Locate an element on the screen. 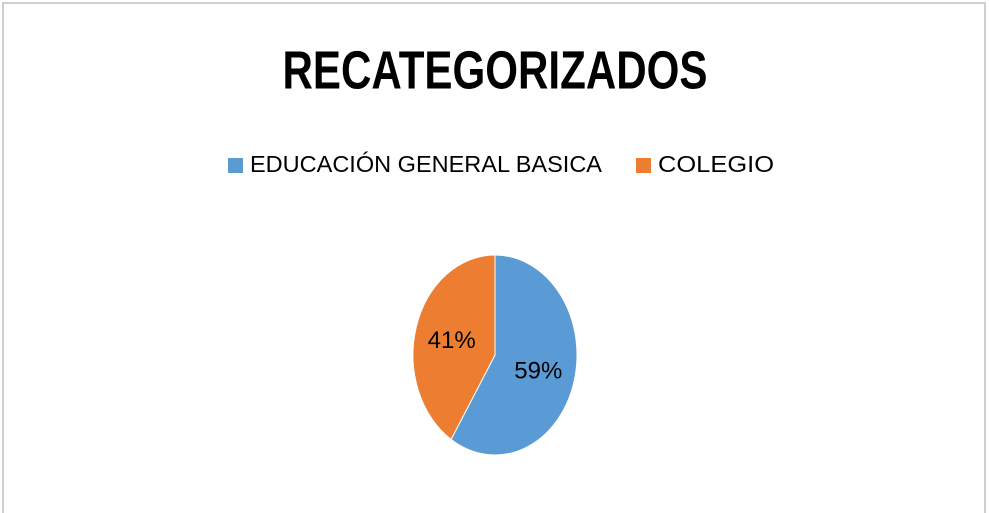 Image resolution: width=989 pixels, height=513 pixels. data-label: 59% is located at coordinates (538, 371).